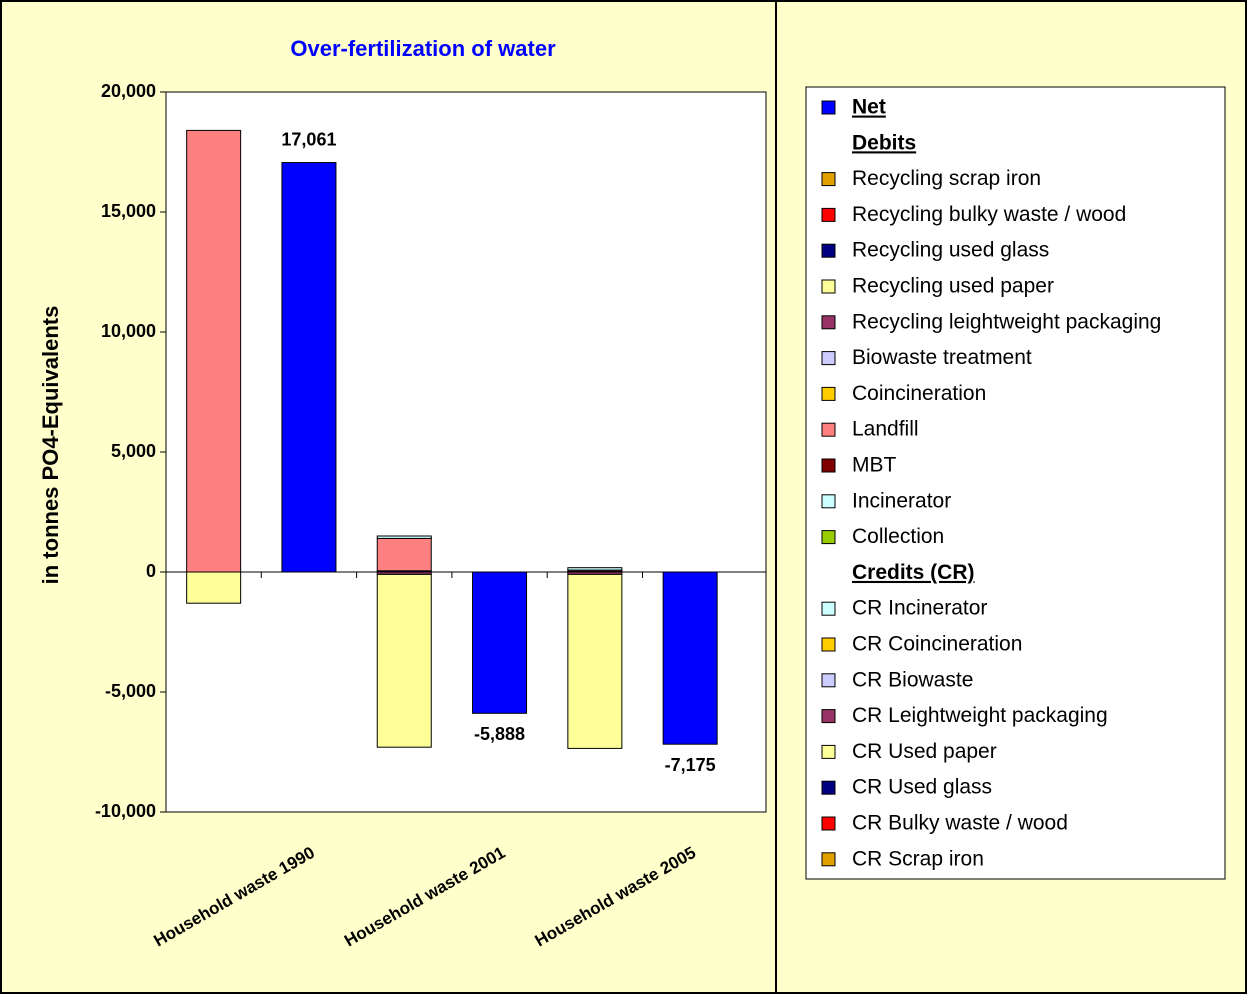 This screenshot has height=999, width=1247. Describe the element at coordinates (919, 393) in the screenshot. I see `legend-label: Coincineration` at that location.